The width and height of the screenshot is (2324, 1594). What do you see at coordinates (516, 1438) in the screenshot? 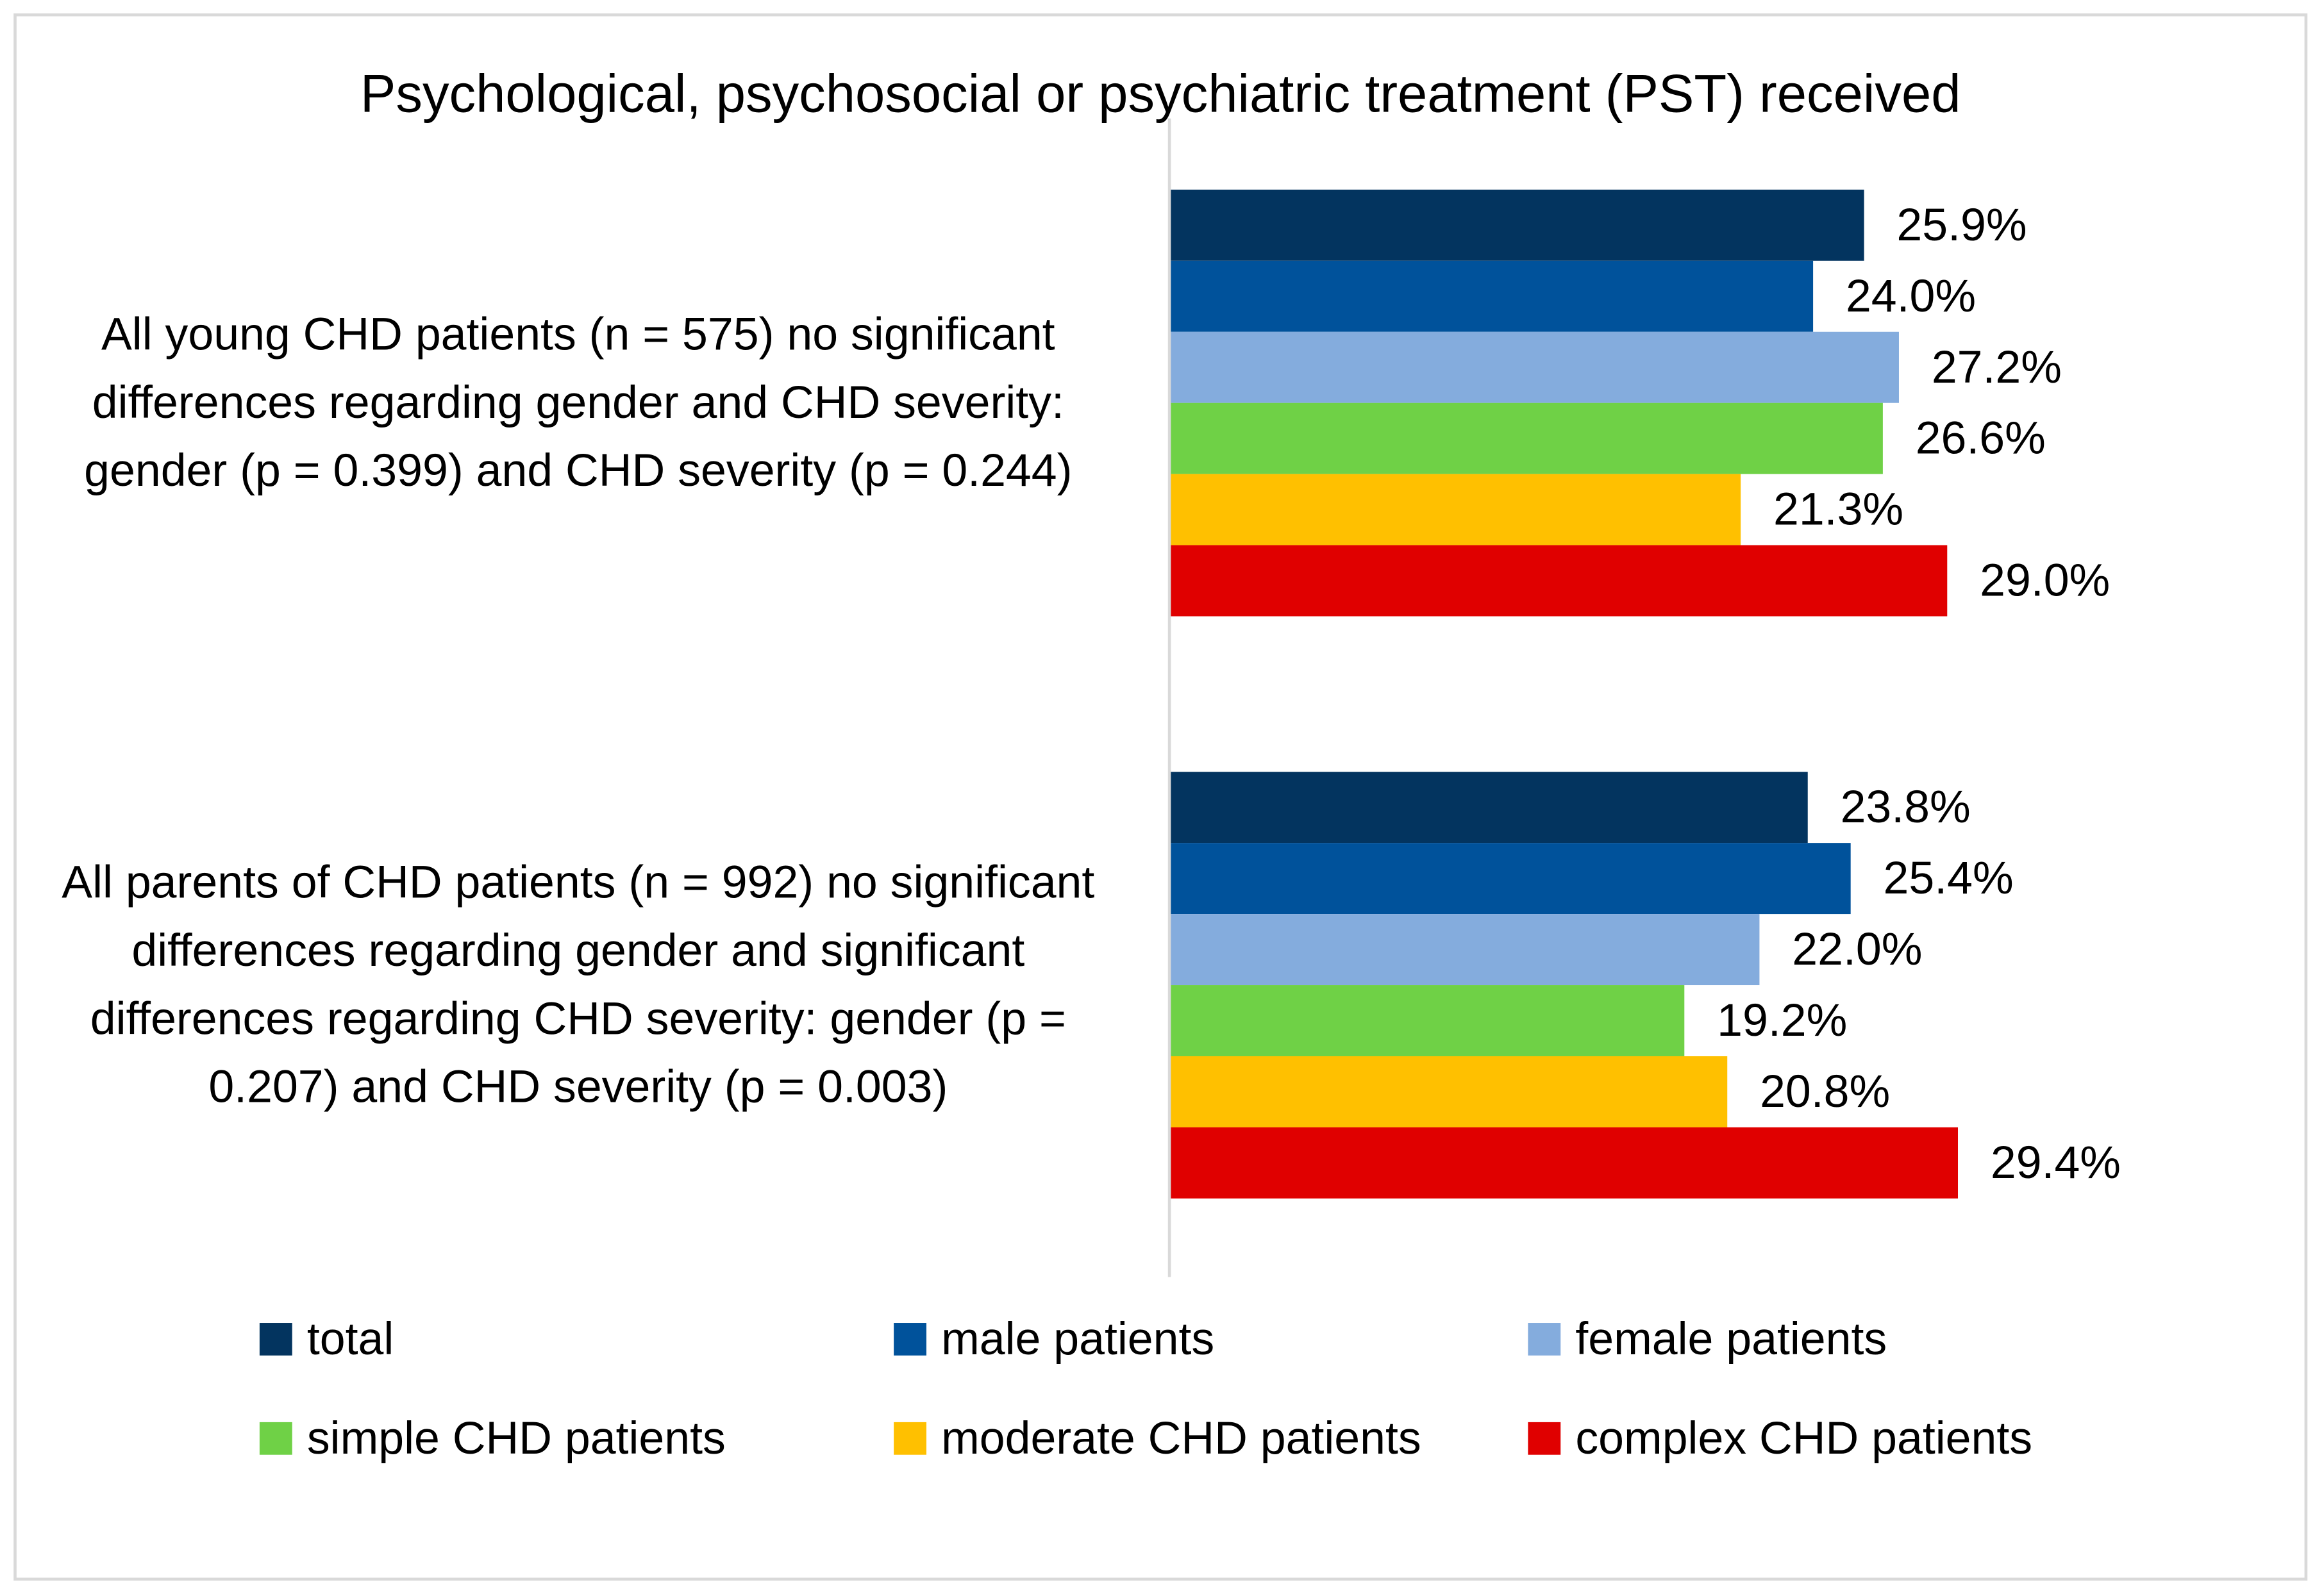
I see `legend-label: simple CHD patients` at bounding box center [516, 1438].